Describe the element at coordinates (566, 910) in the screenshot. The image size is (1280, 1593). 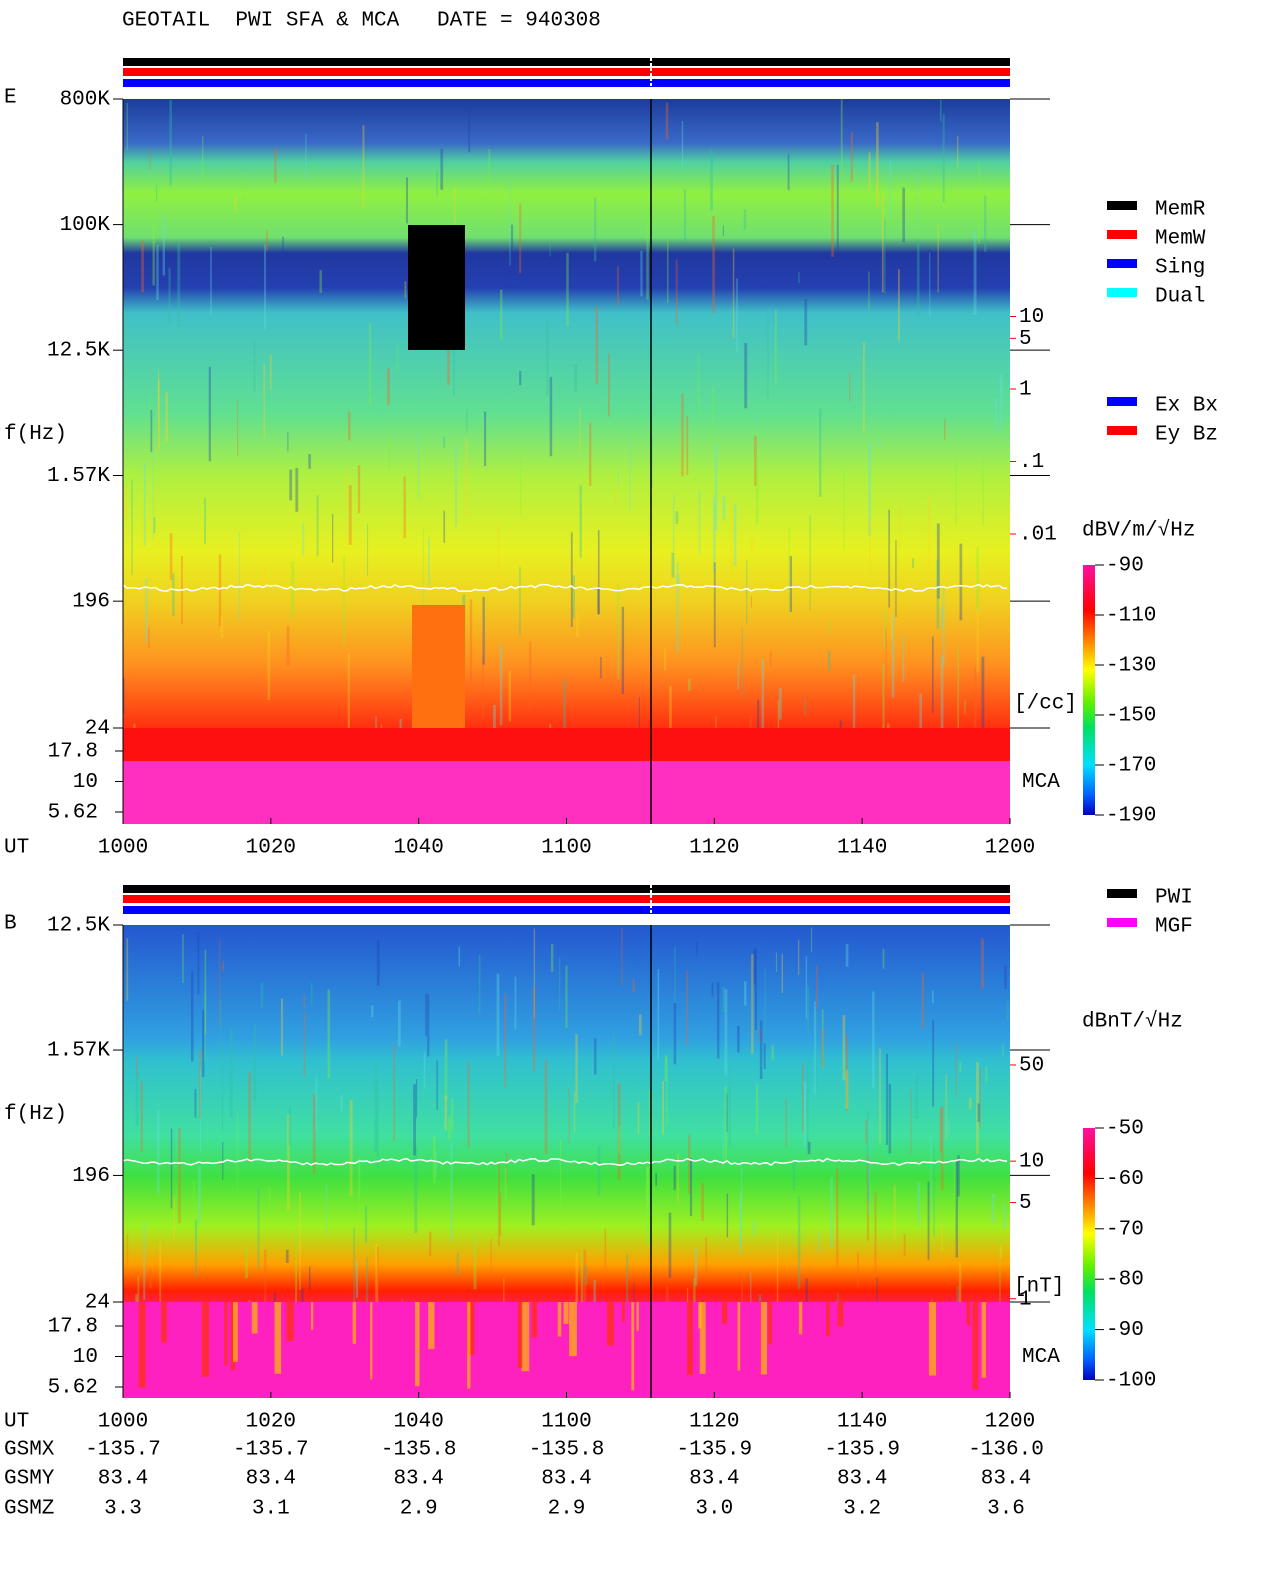
I see `status-bar` at that location.